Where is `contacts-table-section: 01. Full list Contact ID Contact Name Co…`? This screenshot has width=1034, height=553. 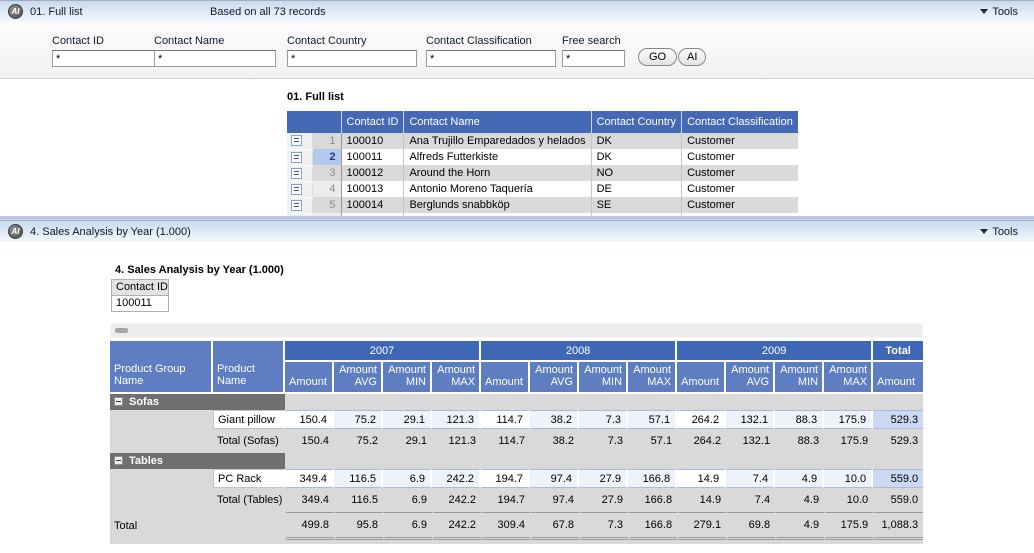
contacts-table-section: 01. Full list Contact ID Contact Name Co… is located at coordinates (542, 153).